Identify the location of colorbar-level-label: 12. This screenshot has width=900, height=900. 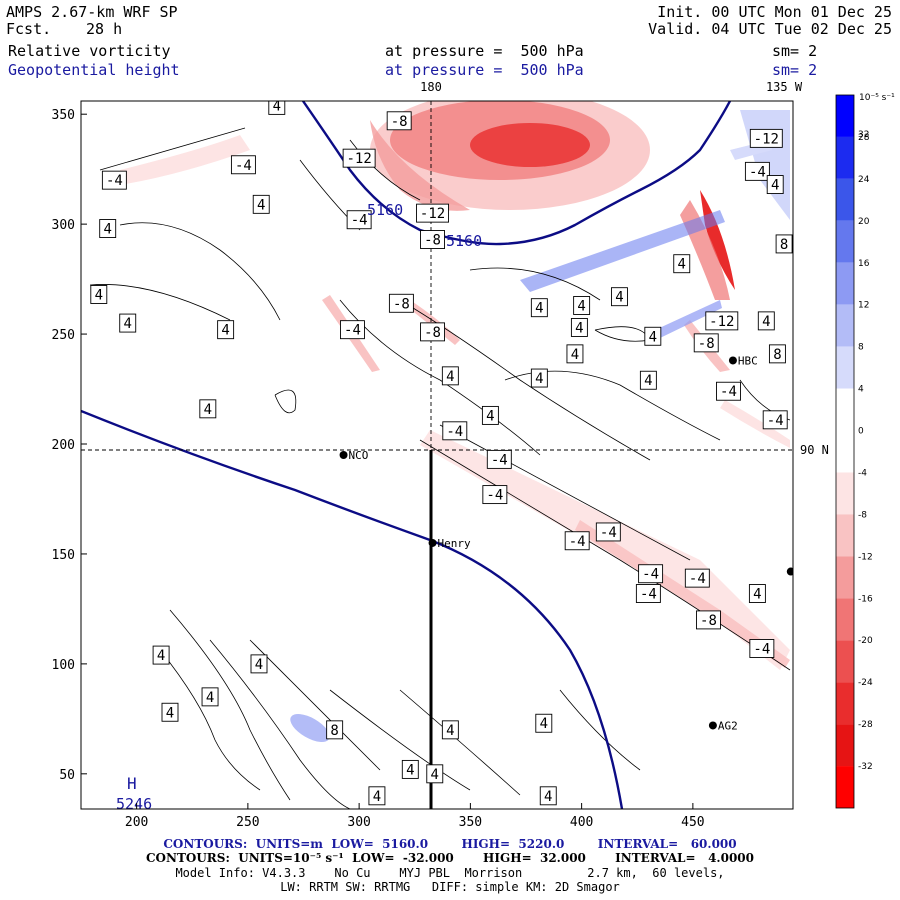
(863, 306).